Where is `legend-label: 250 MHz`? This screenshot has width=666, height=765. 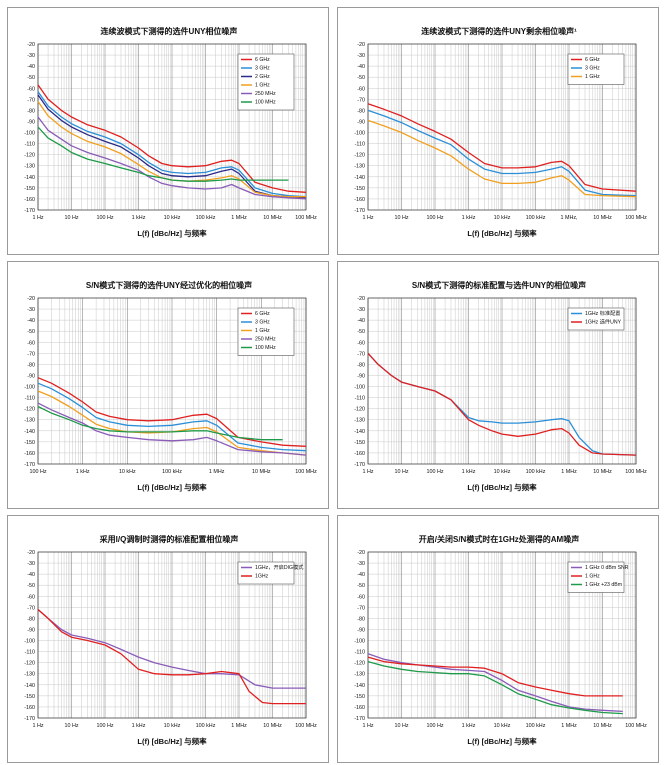
legend-label: 250 MHz is located at coordinates (265, 340).